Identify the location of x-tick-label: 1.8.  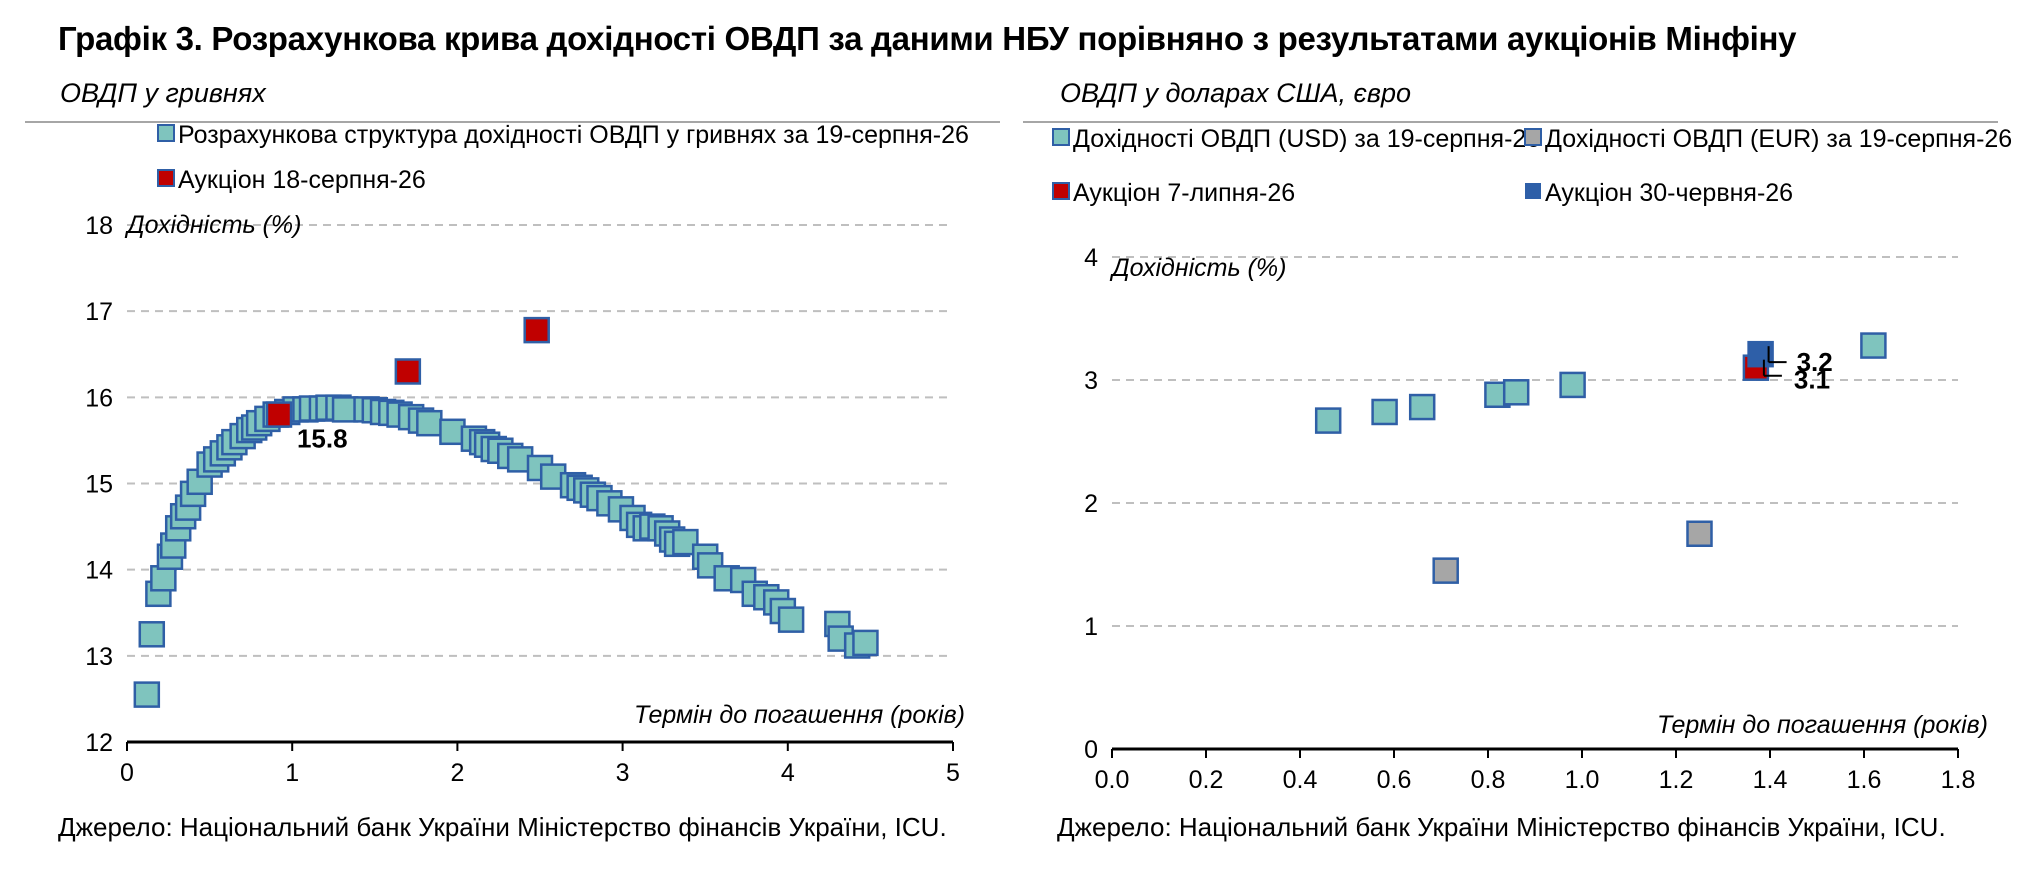
(1958, 780).